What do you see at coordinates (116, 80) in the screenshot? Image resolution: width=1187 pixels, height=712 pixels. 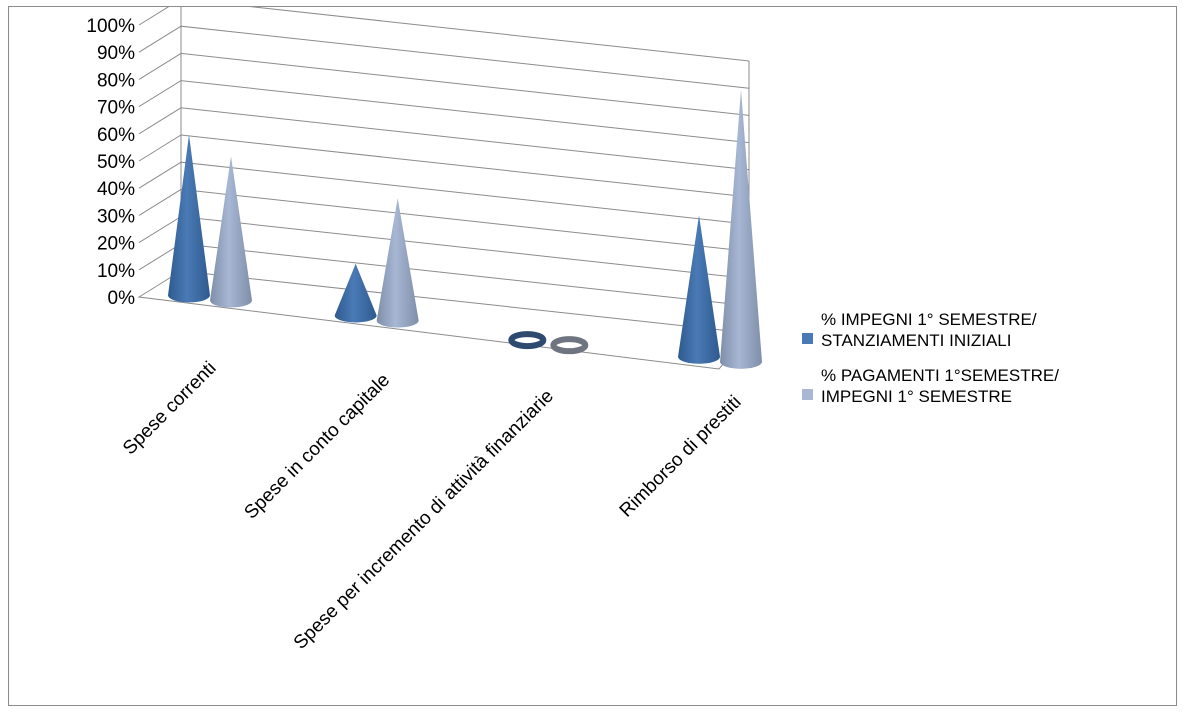 I see `y-tick-label: 80%` at bounding box center [116, 80].